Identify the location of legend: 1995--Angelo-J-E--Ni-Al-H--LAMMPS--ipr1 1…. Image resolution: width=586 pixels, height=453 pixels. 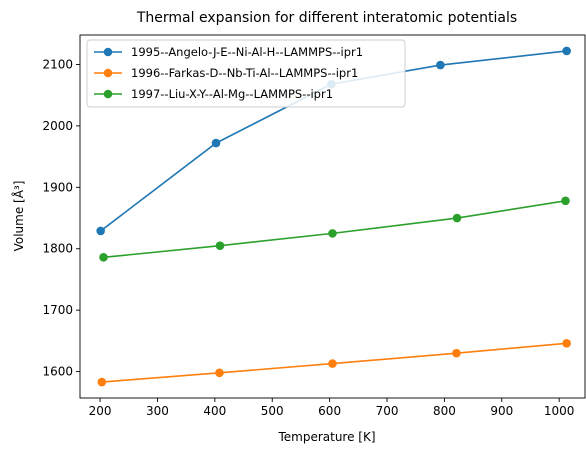
(246, 73).